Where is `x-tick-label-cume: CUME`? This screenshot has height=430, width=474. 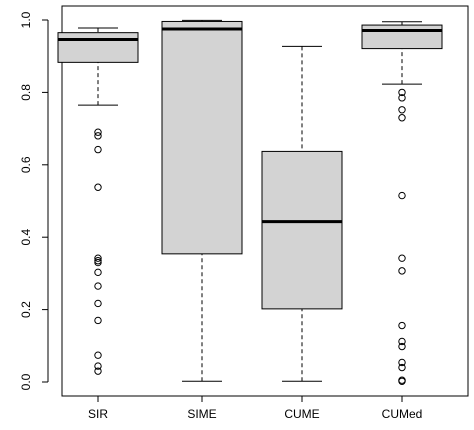
x-tick-label-cume: CUME is located at coordinates (301, 414).